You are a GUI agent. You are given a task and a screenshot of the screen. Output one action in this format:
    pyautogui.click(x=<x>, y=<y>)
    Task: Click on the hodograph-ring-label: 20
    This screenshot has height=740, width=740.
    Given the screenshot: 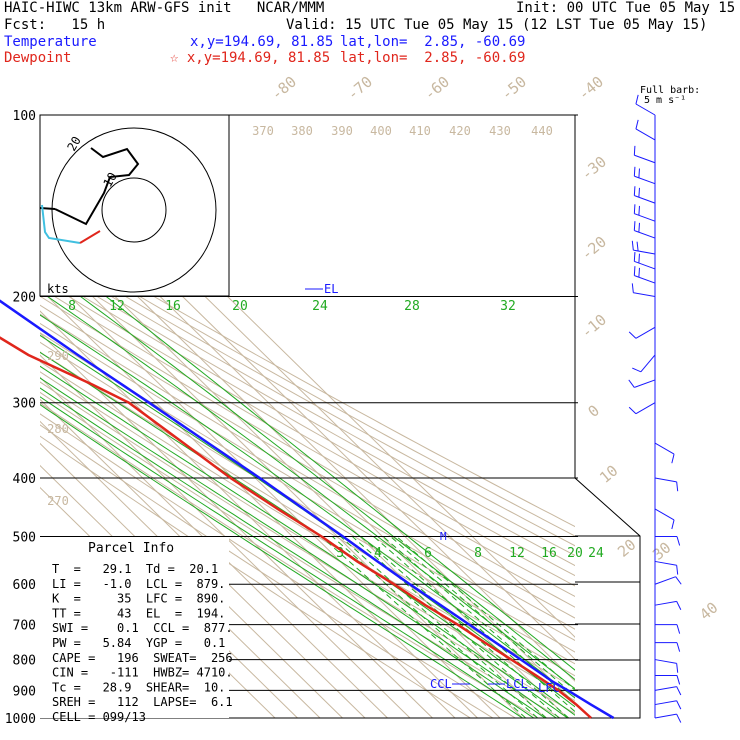 What is the action you would take?
    pyautogui.click(x=73, y=144)
    